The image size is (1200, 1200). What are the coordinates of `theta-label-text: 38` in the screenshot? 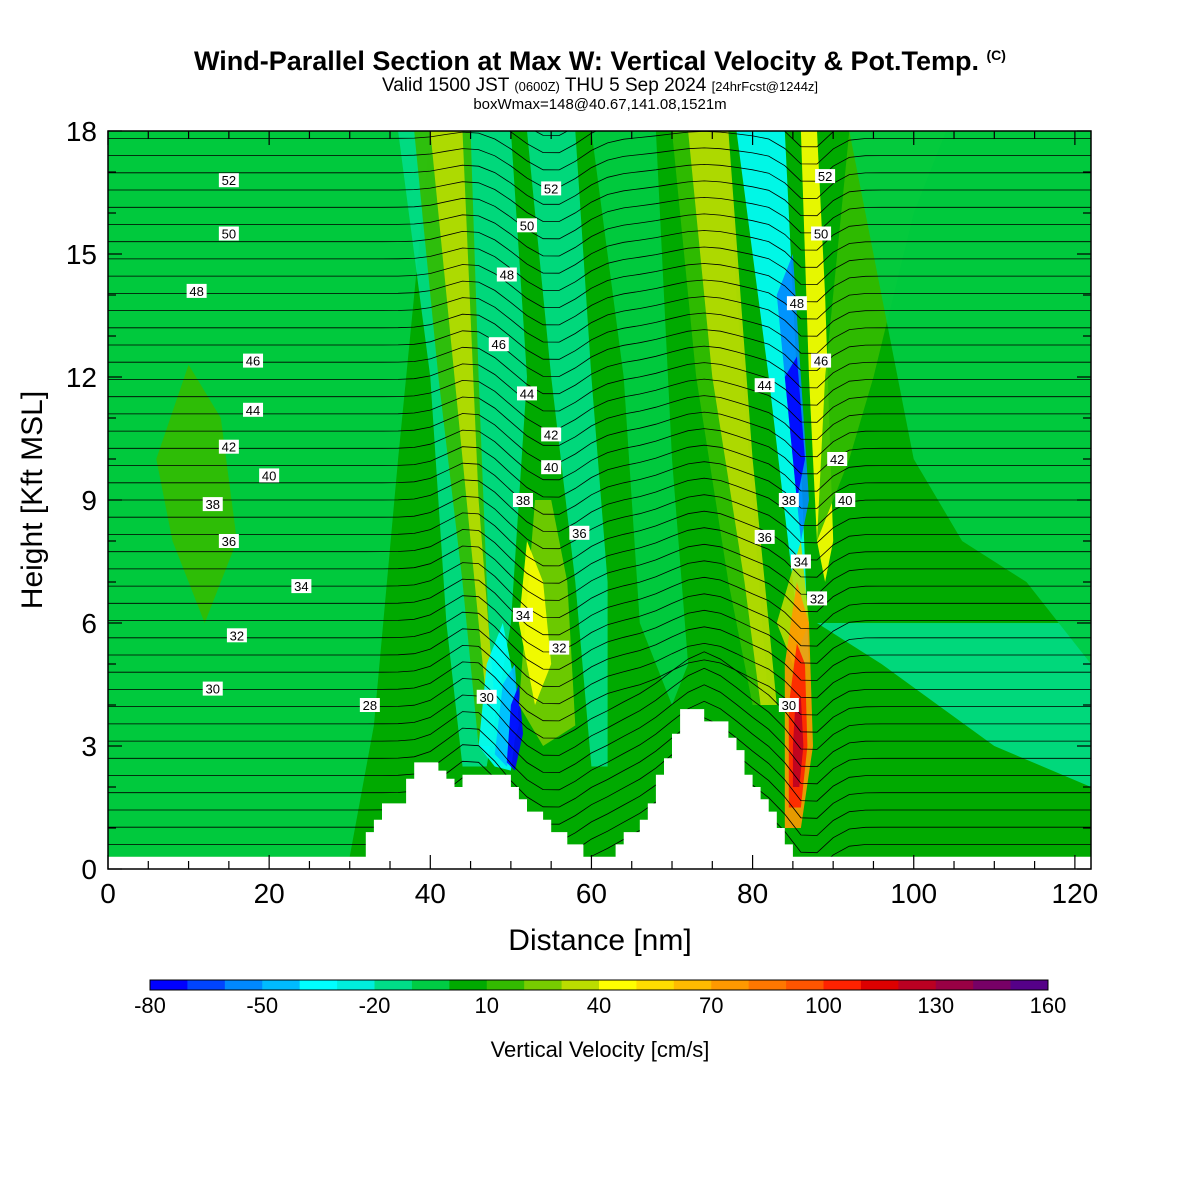 It's located at (523, 500).